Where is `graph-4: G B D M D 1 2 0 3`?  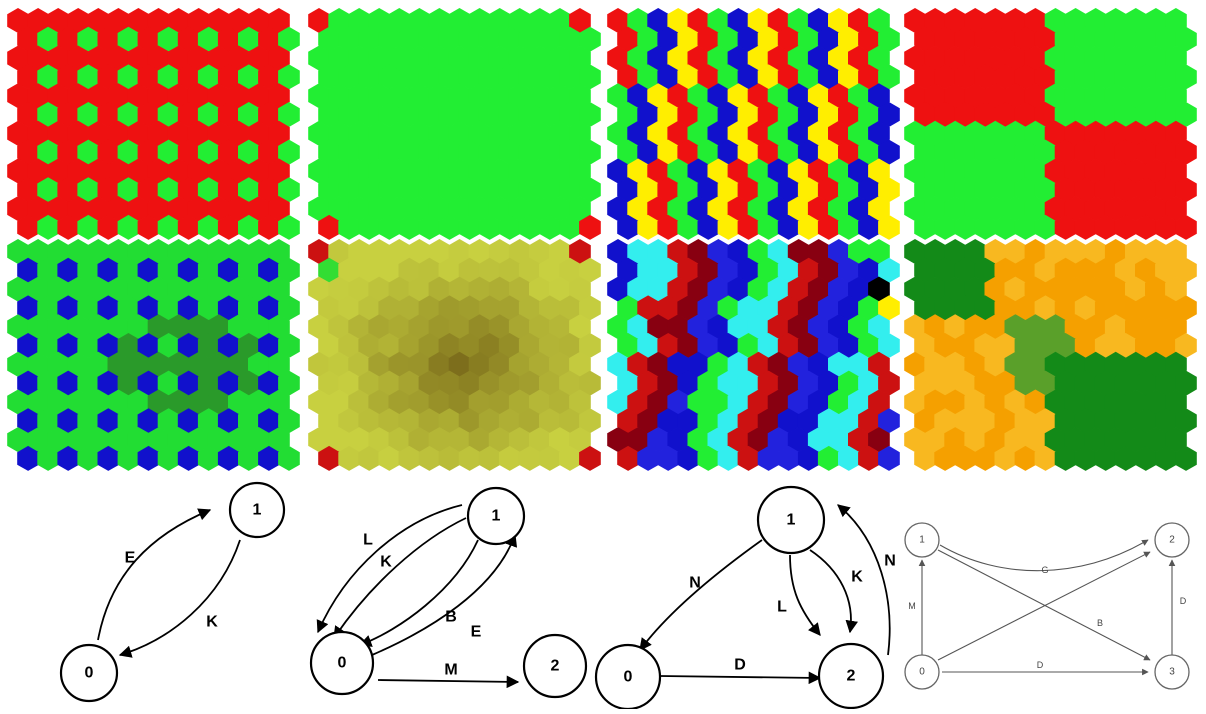 graph-4: G B D M D 1 2 0 3 is located at coordinates (1047, 606).